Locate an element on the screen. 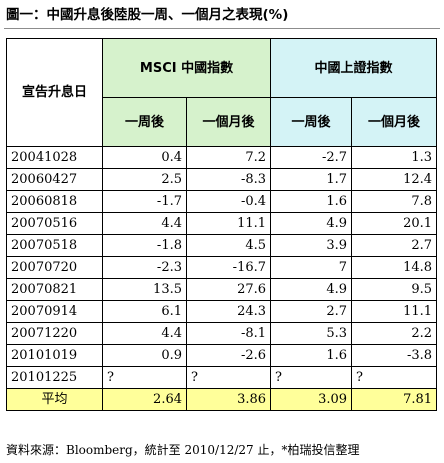 Image resolution: width=444 pixels, height=463 pixels. value-cell: 7.8 is located at coordinates (394, 201).